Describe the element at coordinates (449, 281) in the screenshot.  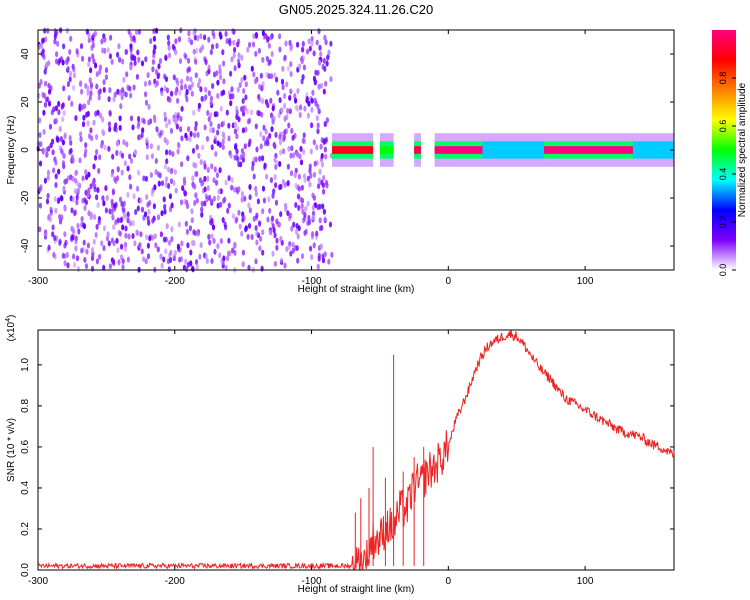
I see `spectrogram-x-tick-label: 0` at that location.